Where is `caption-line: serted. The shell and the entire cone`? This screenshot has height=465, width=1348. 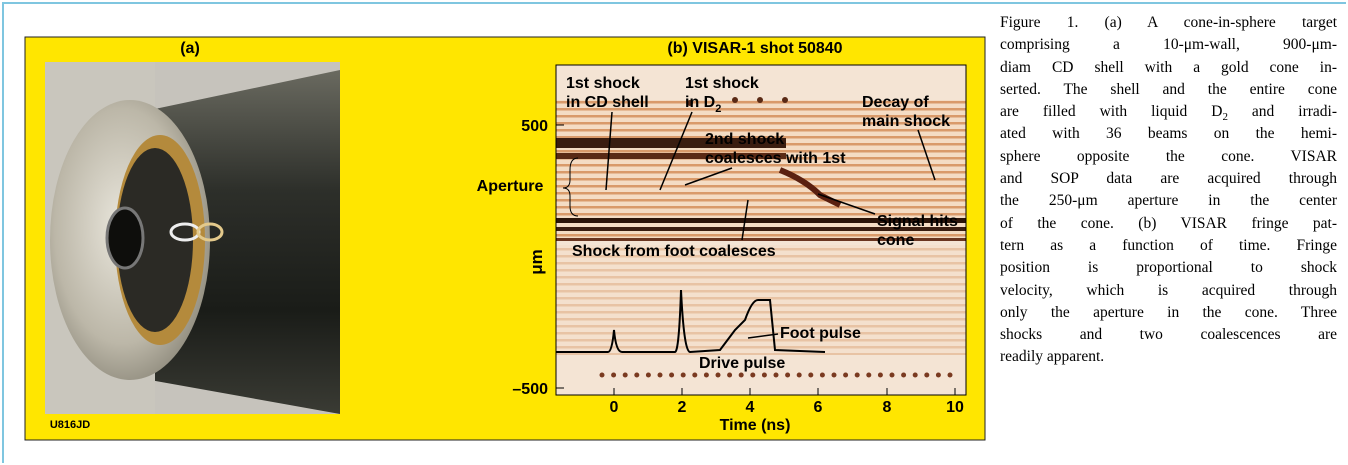
caption-line: serted. The shell and the entire cone is located at coordinates (1168, 90).